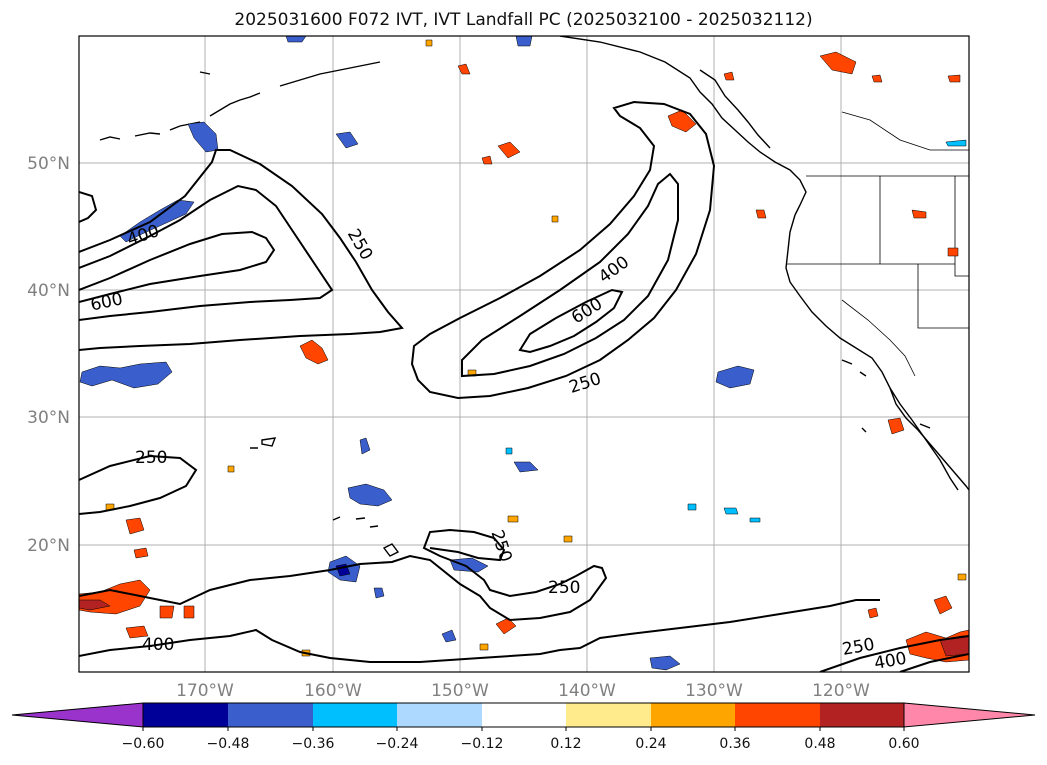 Image resolution: width=1047 pixels, height=765 pixels. Describe the element at coordinates (48, 418) in the screenshot. I see `lat-label-30n: 30°N` at that location.